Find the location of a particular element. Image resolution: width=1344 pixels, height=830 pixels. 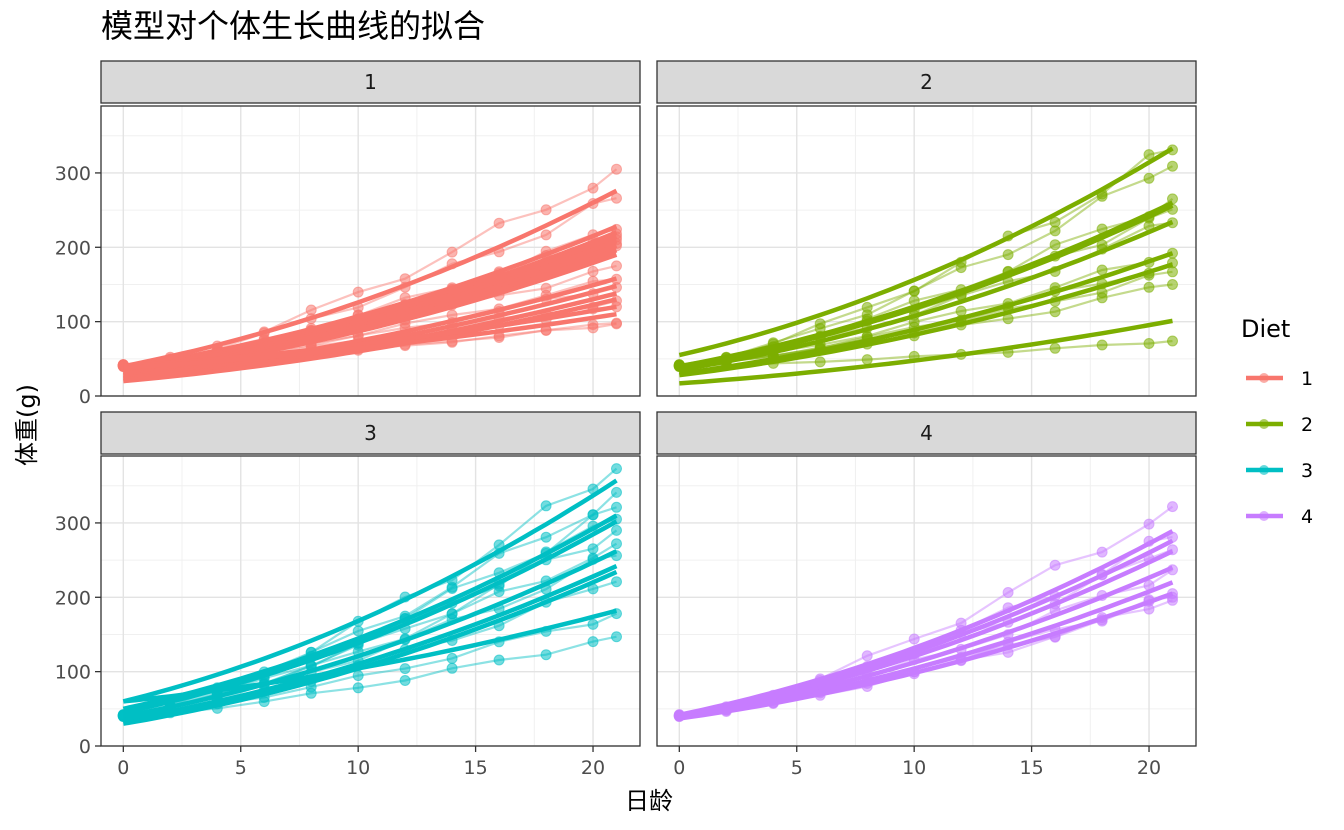

x-tick-label: 5 is located at coordinates (797, 768).